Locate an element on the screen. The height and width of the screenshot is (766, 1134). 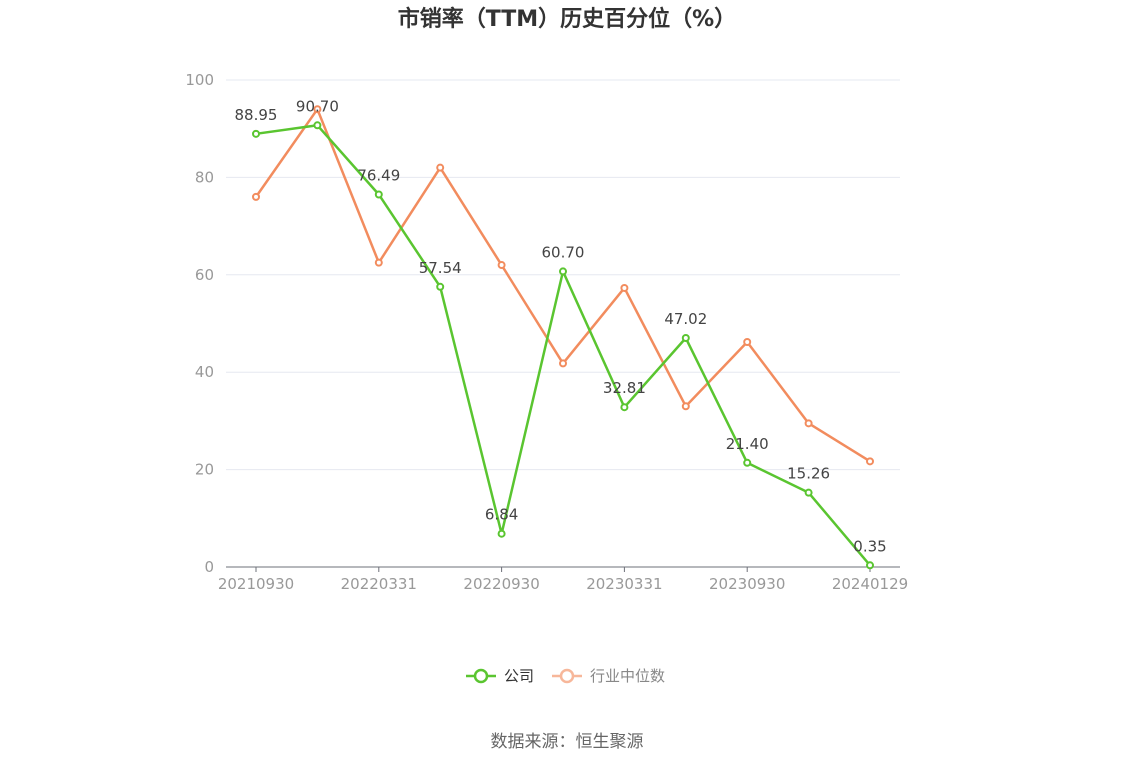
data-label: 21.40 is located at coordinates (747, 444).